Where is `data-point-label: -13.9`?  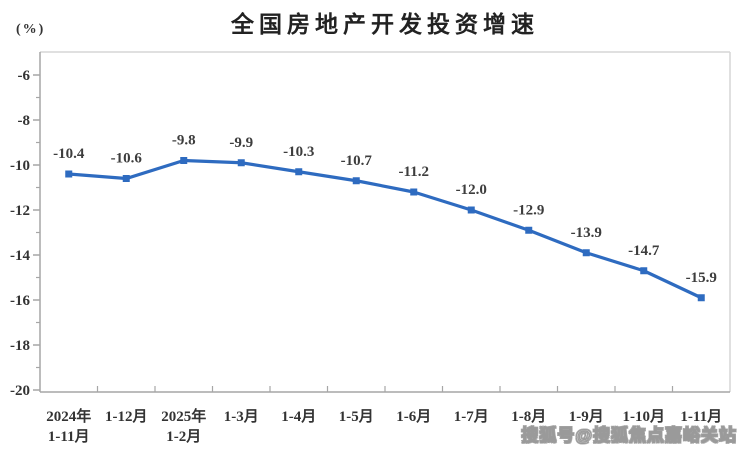 data-point-label: -13.9 is located at coordinates (586, 233).